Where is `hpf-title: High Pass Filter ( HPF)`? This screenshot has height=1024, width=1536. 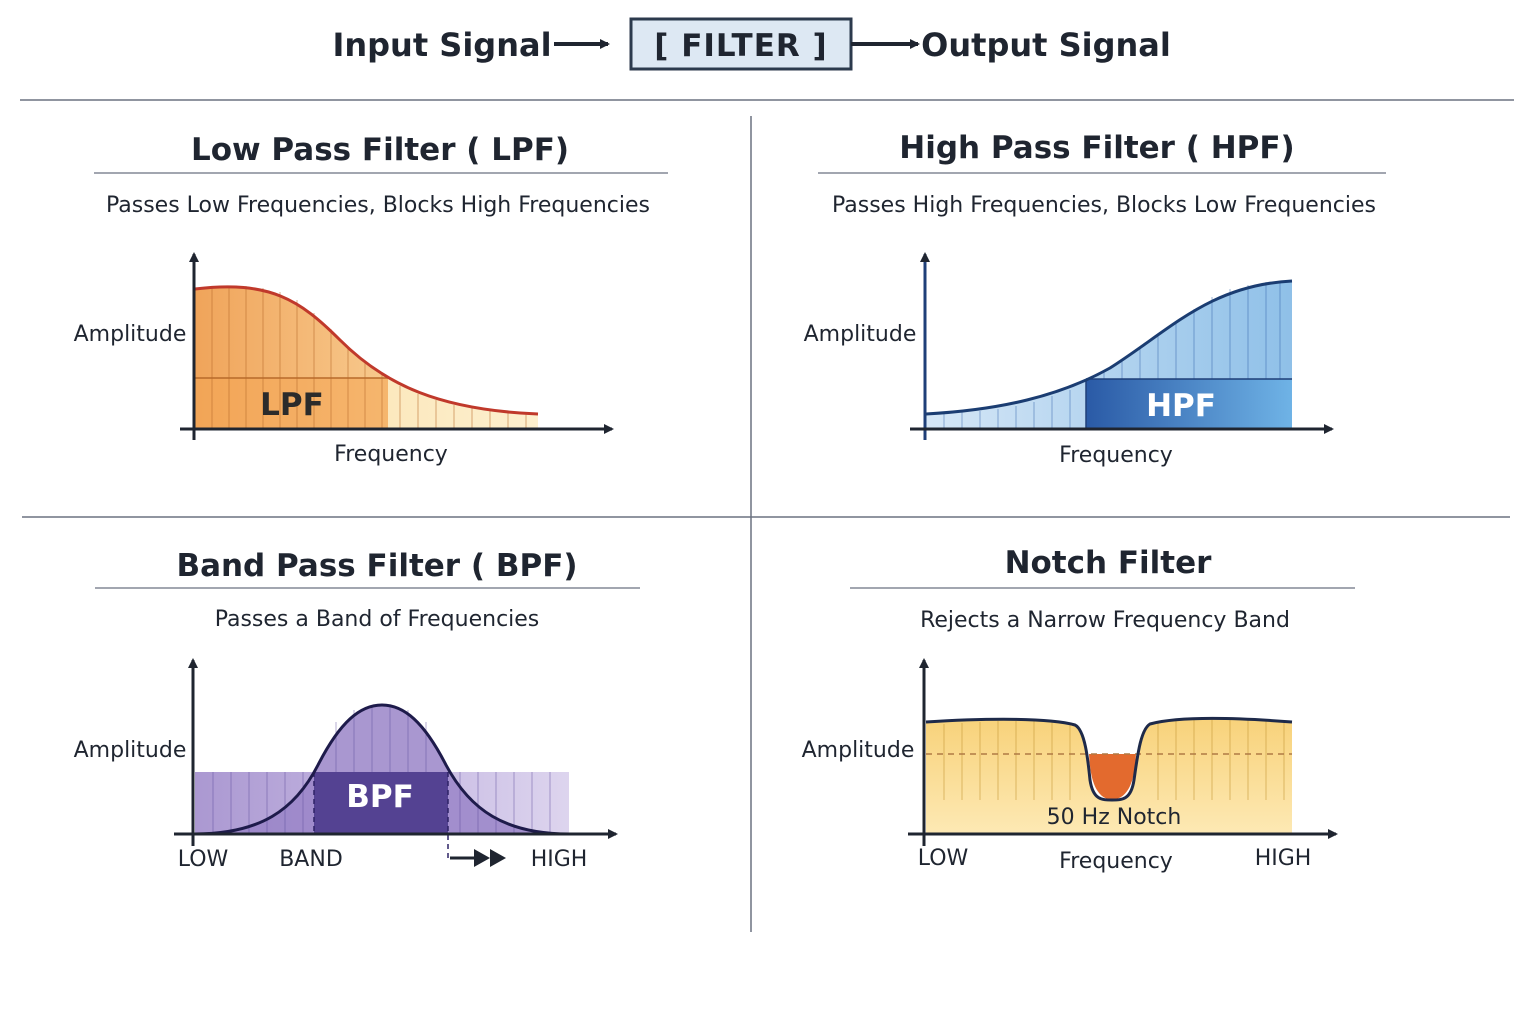
hpf-title: High Pass Filter ( HPF) is located at coordinates (1096, 148).